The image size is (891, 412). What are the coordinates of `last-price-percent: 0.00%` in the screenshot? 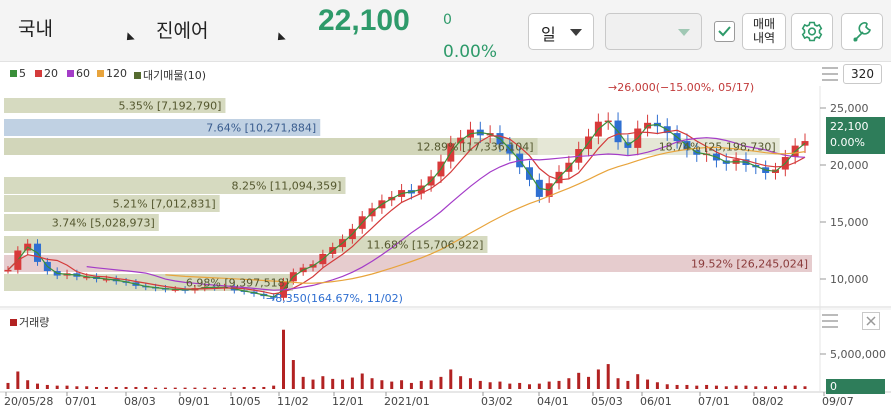 It's located at (847, 142).